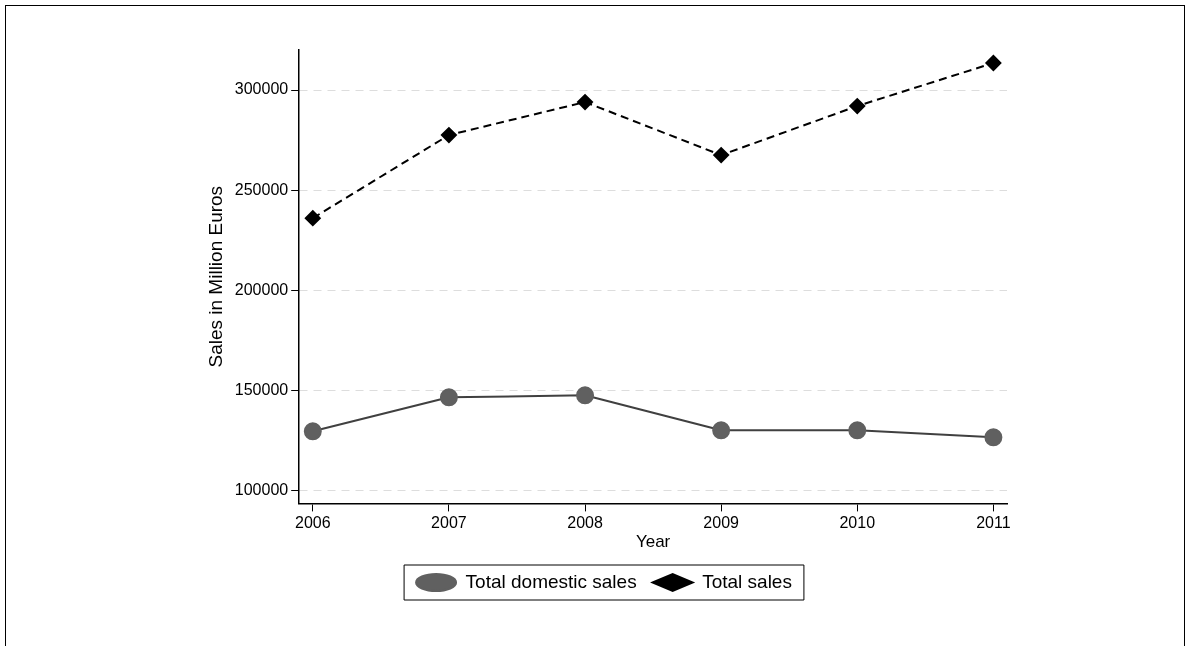  Describe the element at coordinates (993, 523) in the screenshot. I see `x-tick-label: 2011` at that location.